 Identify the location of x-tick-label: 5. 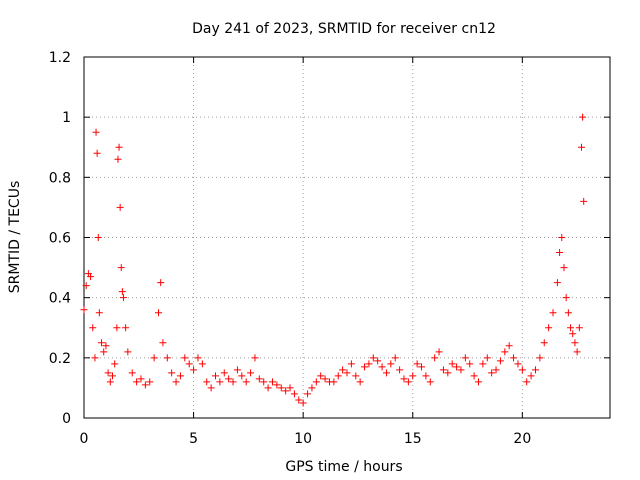
(193, 439).